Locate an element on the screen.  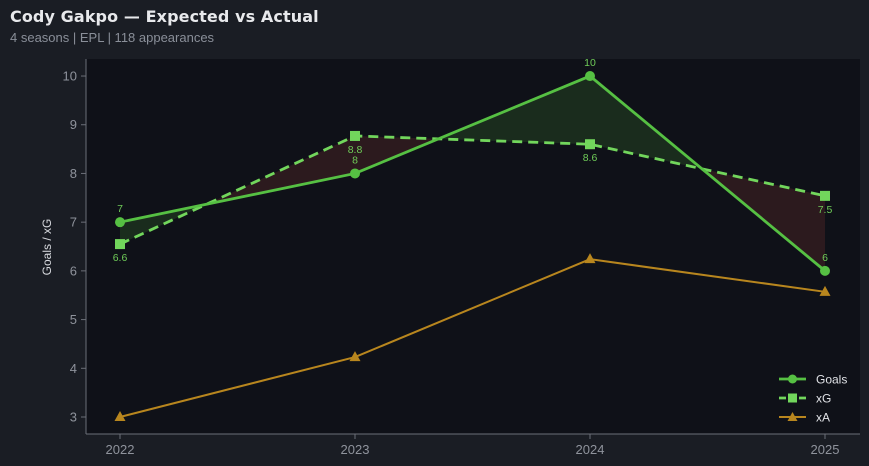
y-tick-label: 9 is located at coordinates (73, 124).